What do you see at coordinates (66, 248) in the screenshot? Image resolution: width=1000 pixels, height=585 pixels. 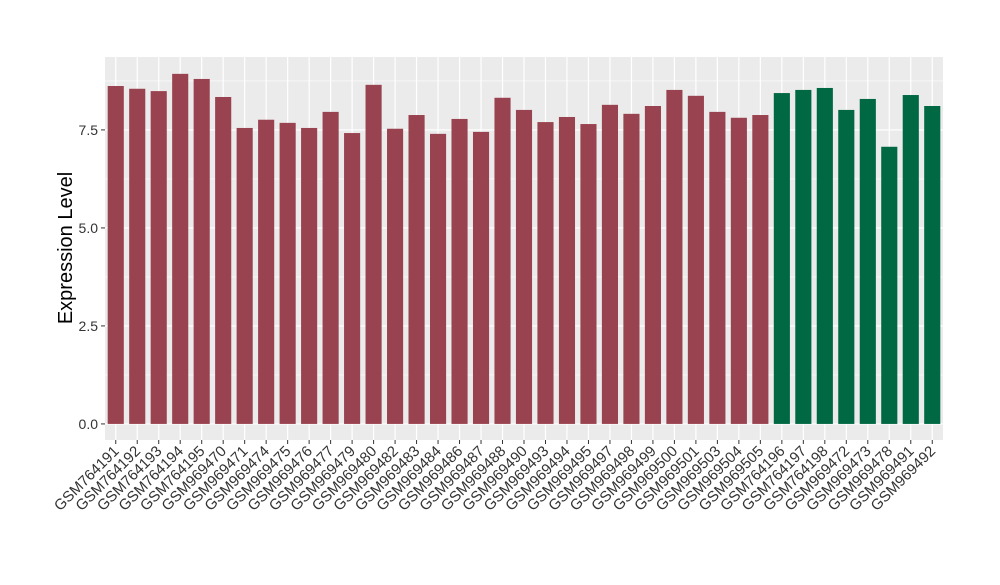 I see `y-axis-title: Expression Level` at bounding box center [66, 248].